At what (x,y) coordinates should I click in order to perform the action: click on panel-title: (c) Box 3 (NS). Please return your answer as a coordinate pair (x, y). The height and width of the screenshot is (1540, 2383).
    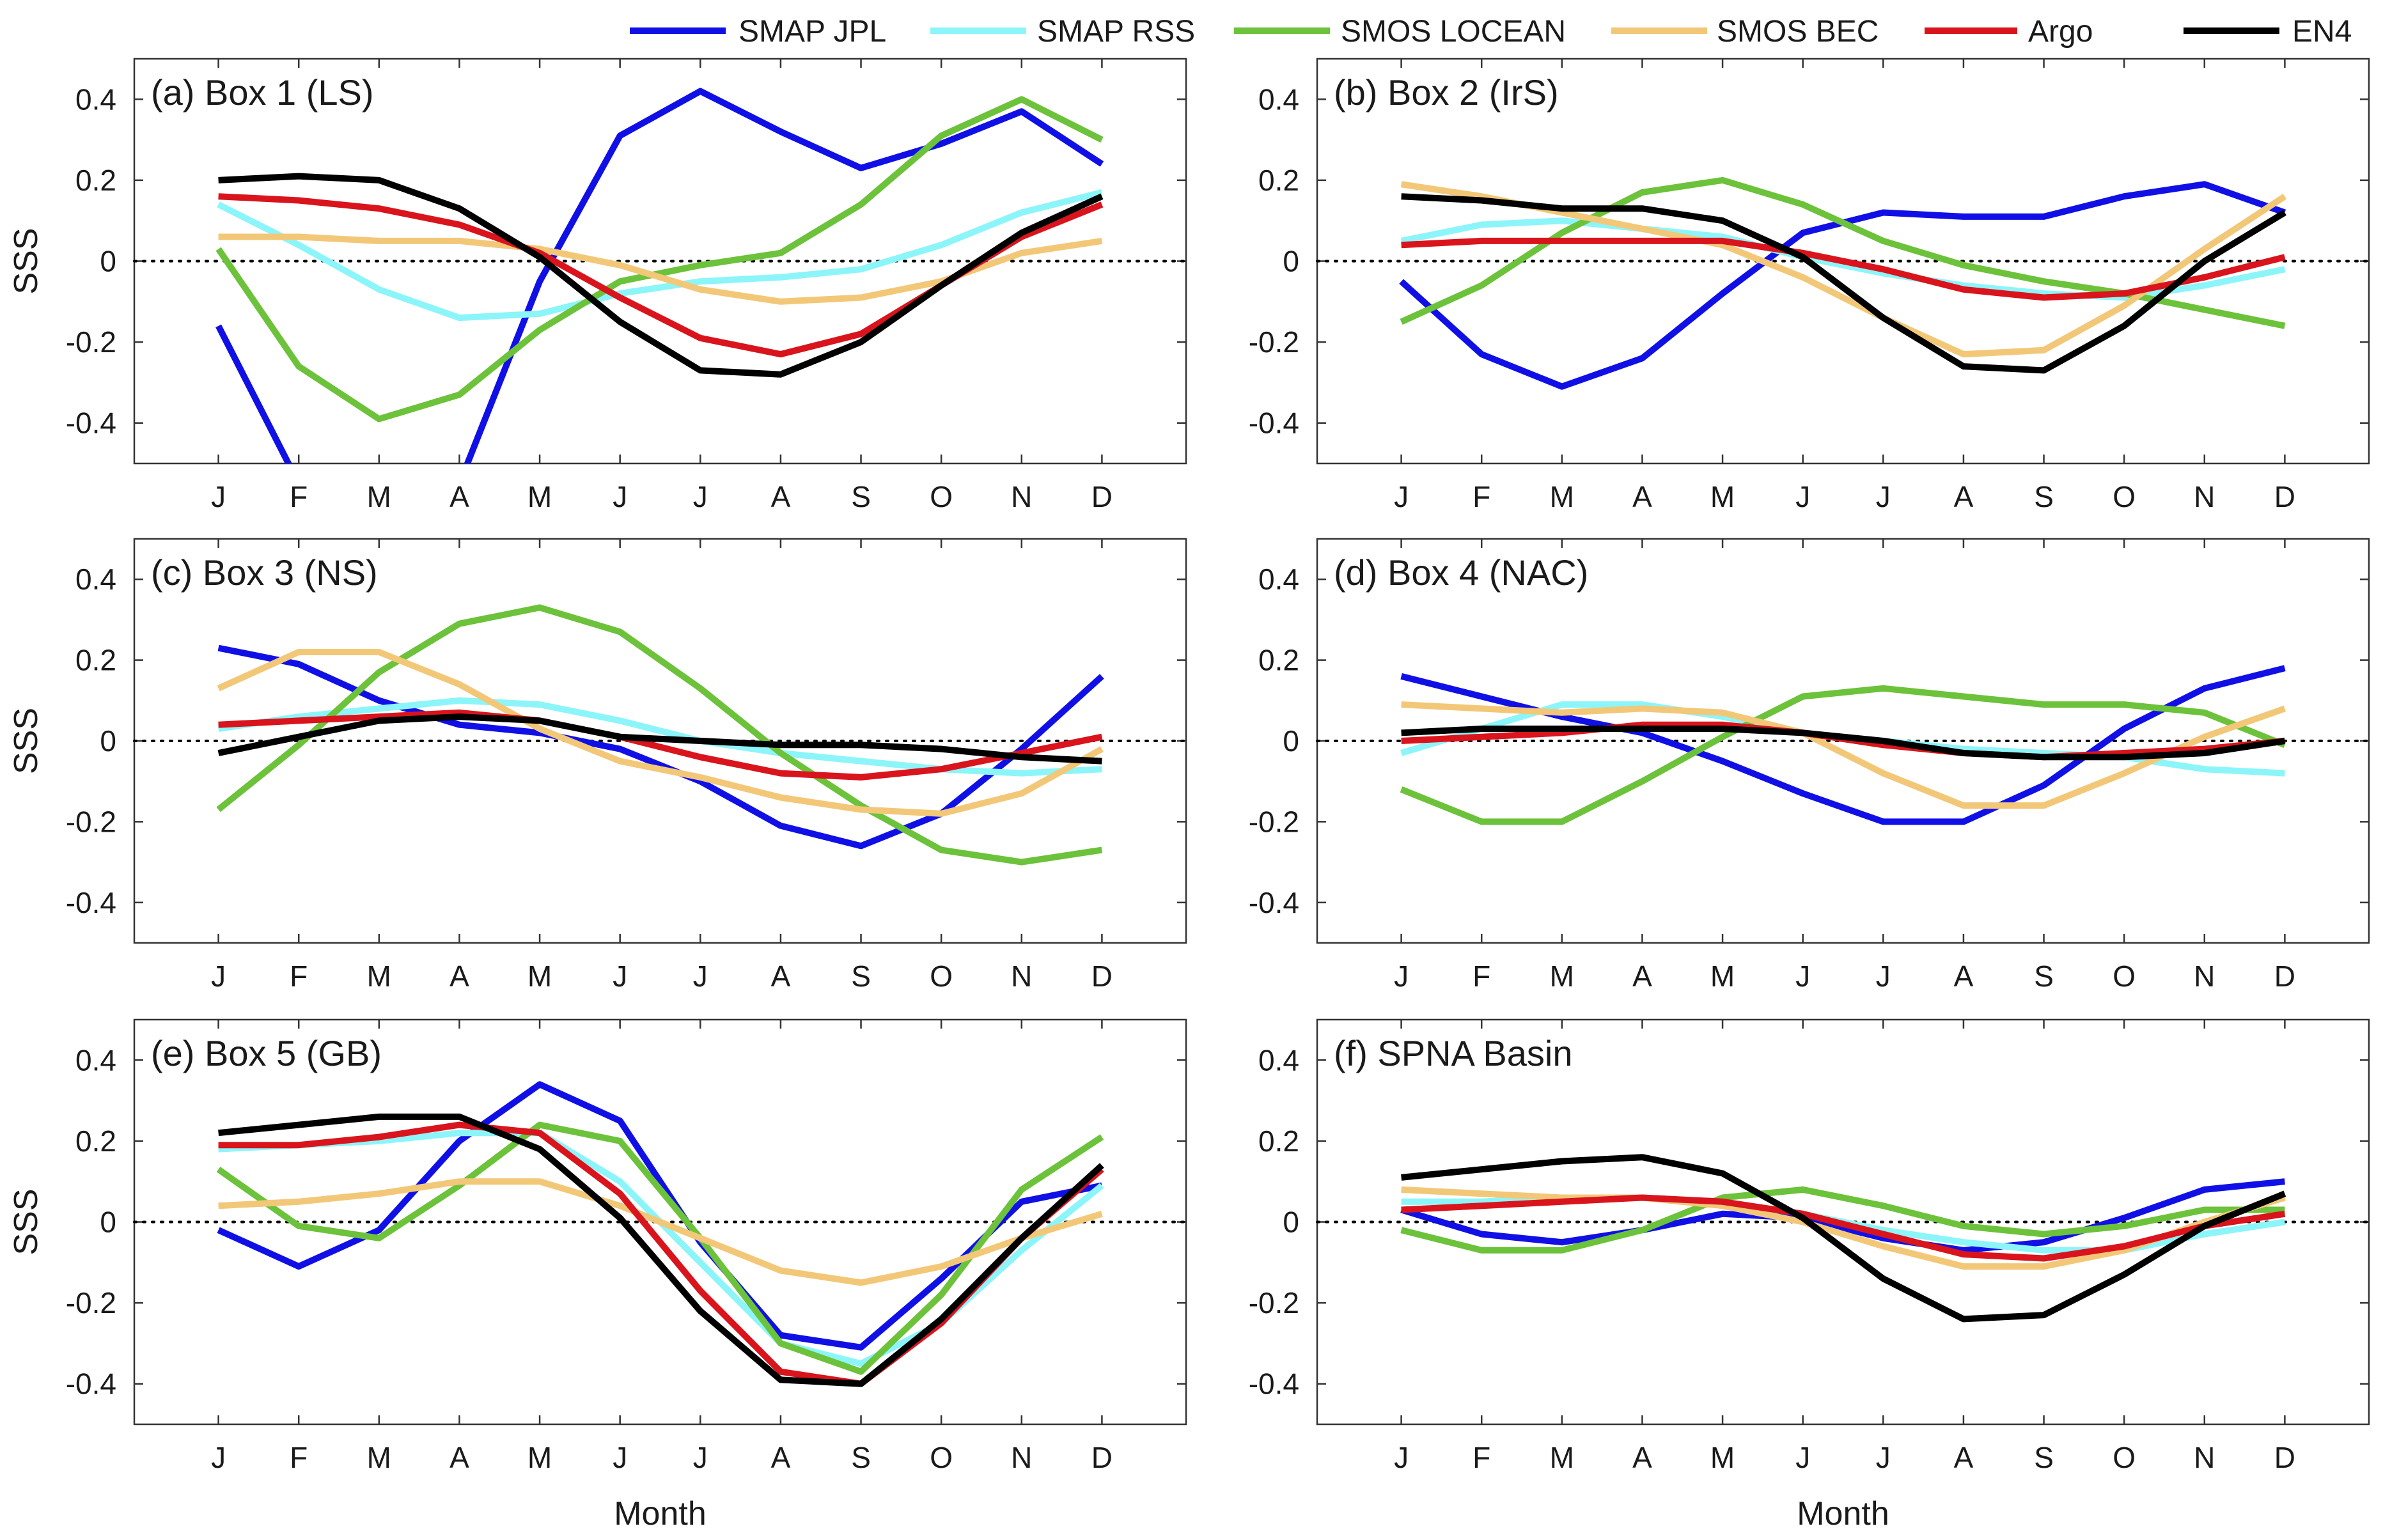
    Looking at the image, I should click on (264, 572).